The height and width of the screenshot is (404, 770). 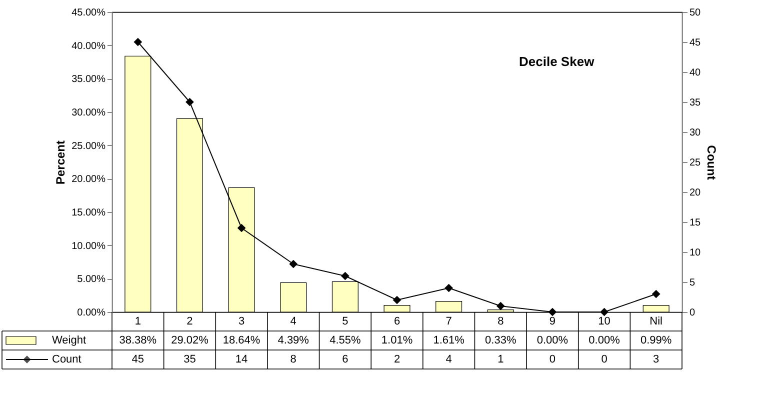 I want to click on x-tick-label: 2, so click(x=189, y=322).